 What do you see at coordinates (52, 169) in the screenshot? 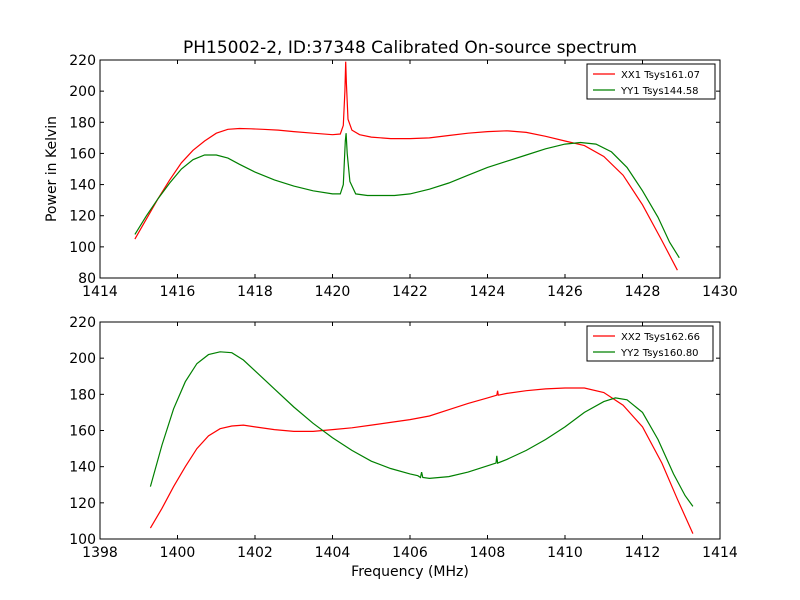
I see `y-axis-label: Power in Kelvin` at bounding box center [52, 169].